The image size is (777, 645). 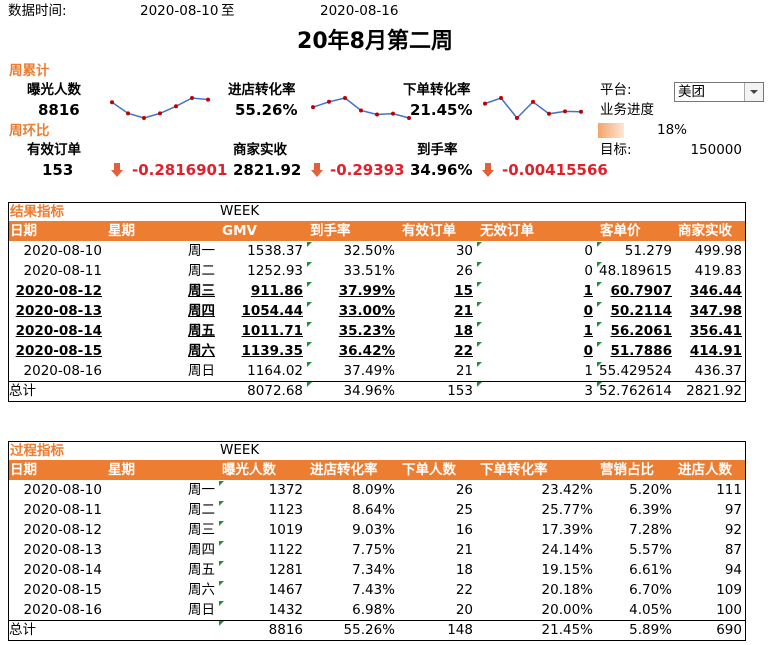 What do you see at coordinates (62, 251) in the screenshot?
I see `cell: 2020-08-10` at bounding box center [62, 251].